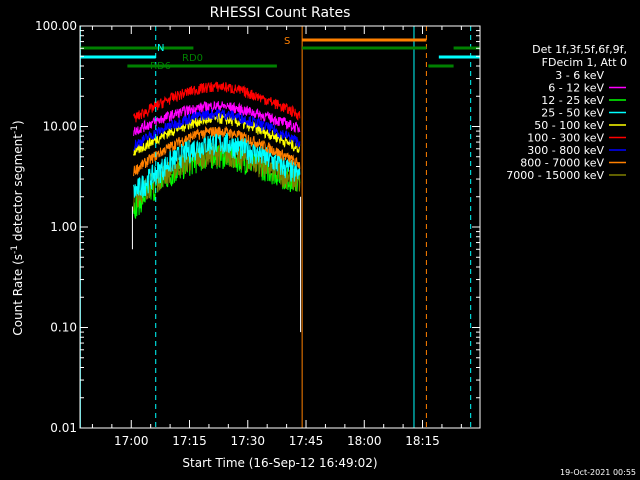 The height and width of the screenshot is (480, 640). I want to click on x-tick-label: 17:15, so click(189, 441).